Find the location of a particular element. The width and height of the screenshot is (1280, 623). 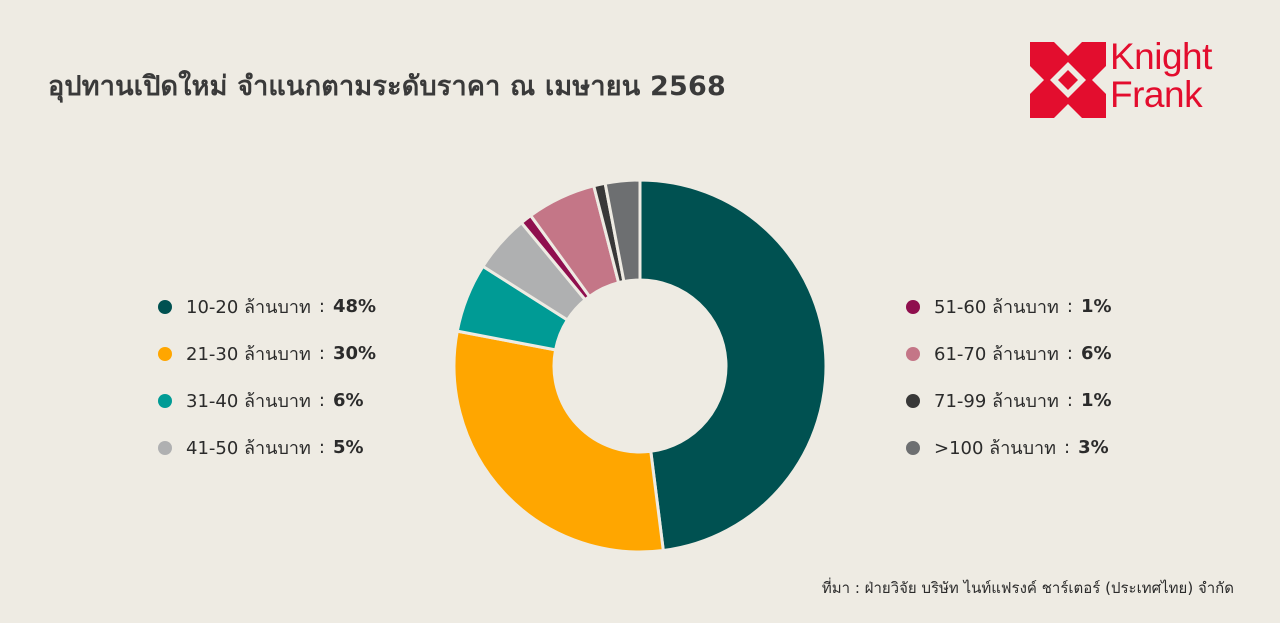

legend-item: 71-99 ล้านบาท:1% is located at coordinates (1009, 400).